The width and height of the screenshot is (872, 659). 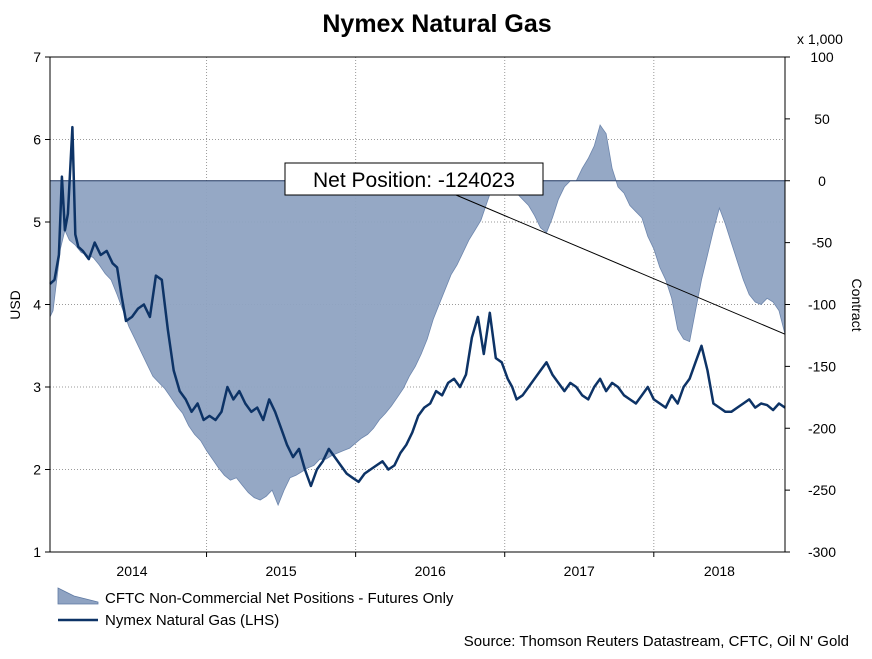 I want to click on y-tick-label: 1, so click(x=37, y=552).